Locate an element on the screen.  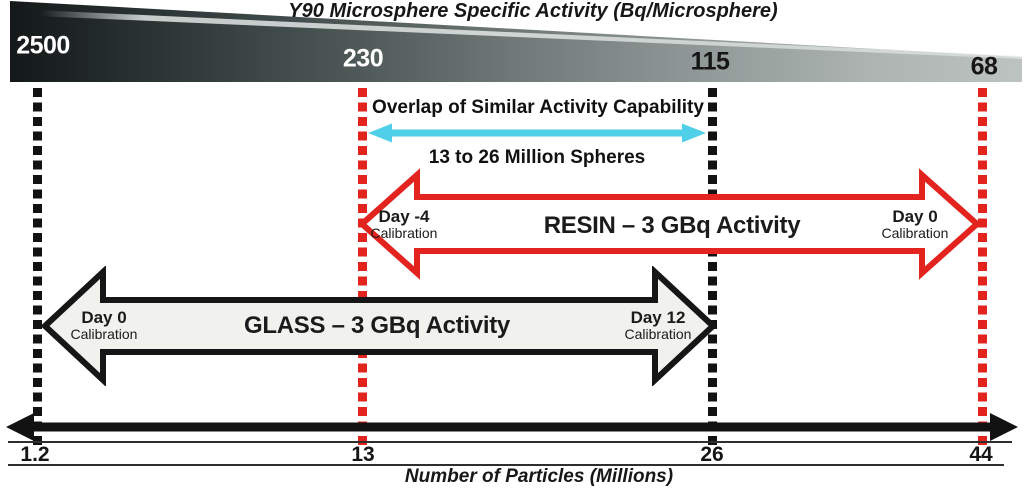
axis-tick-44: 44 is located at coordinates (981, 454).